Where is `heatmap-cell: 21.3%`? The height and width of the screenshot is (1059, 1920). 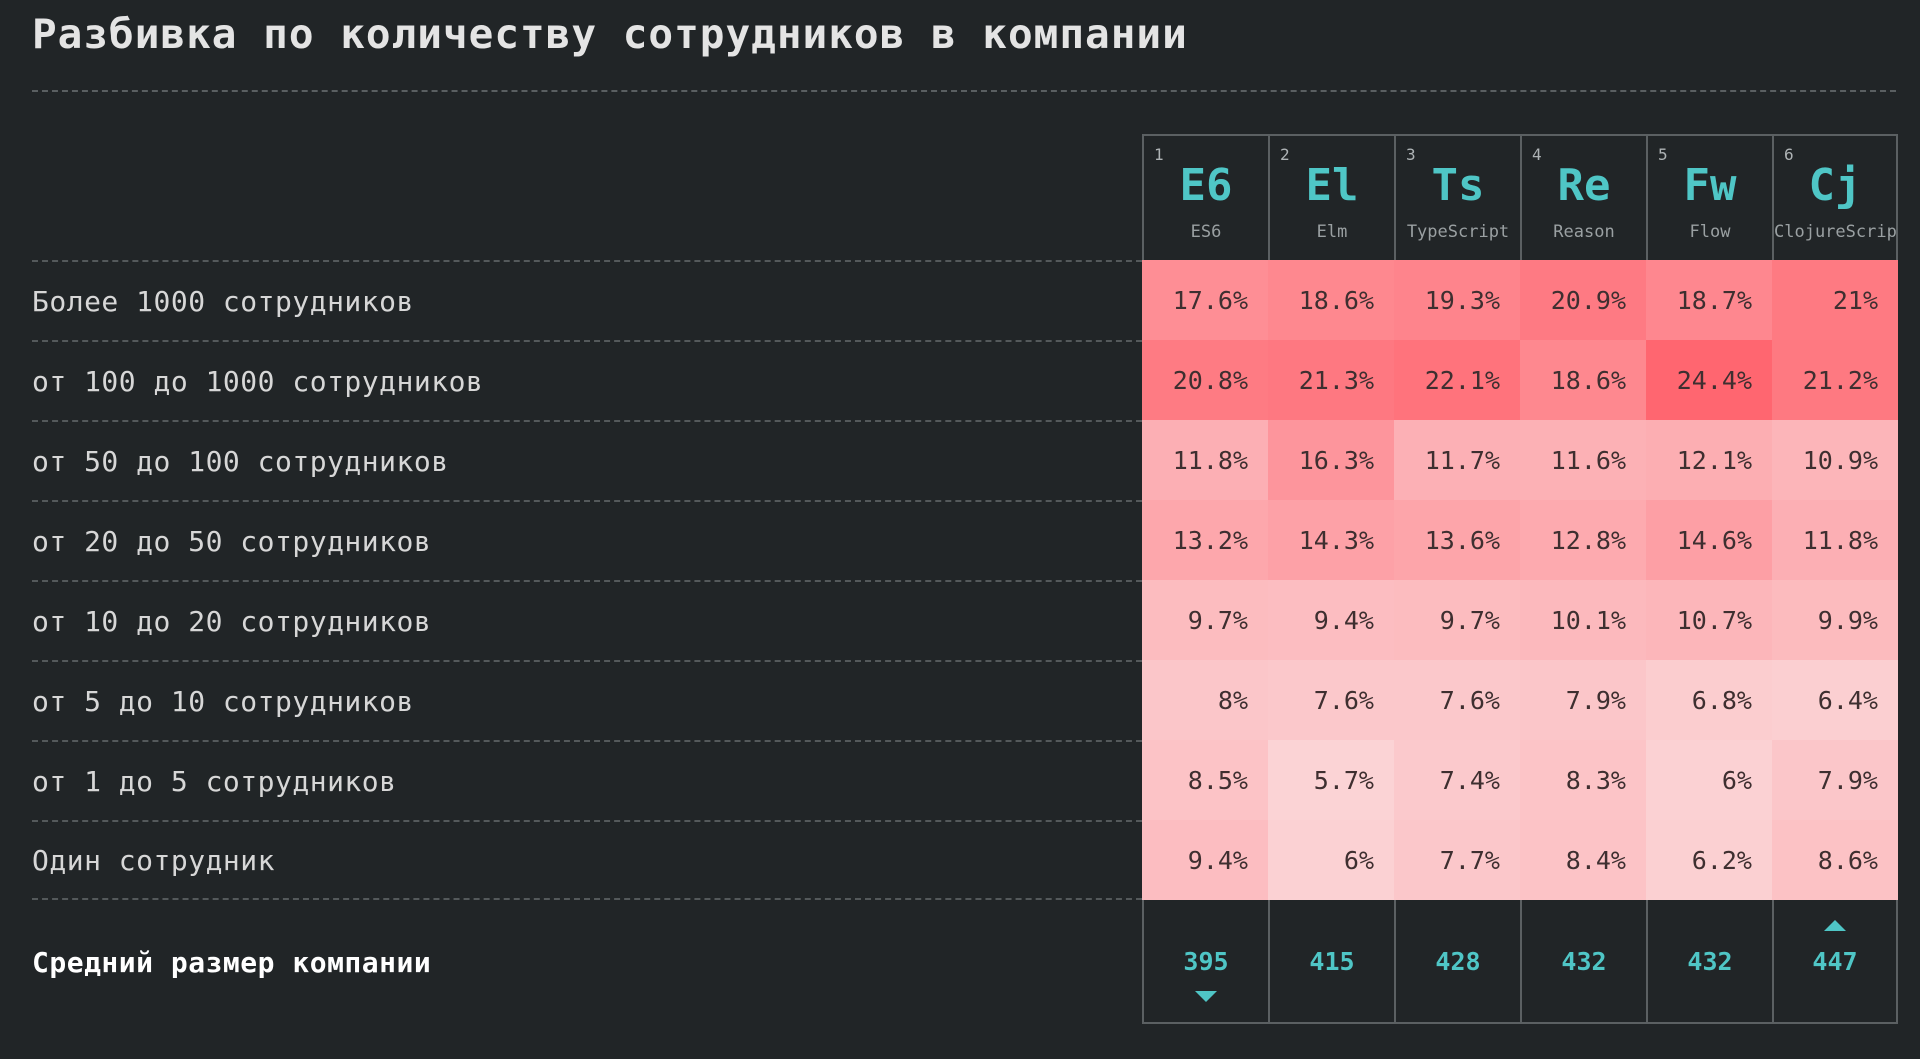
heatmap-cell: 21.3% is located at coordinates (1331, 380).